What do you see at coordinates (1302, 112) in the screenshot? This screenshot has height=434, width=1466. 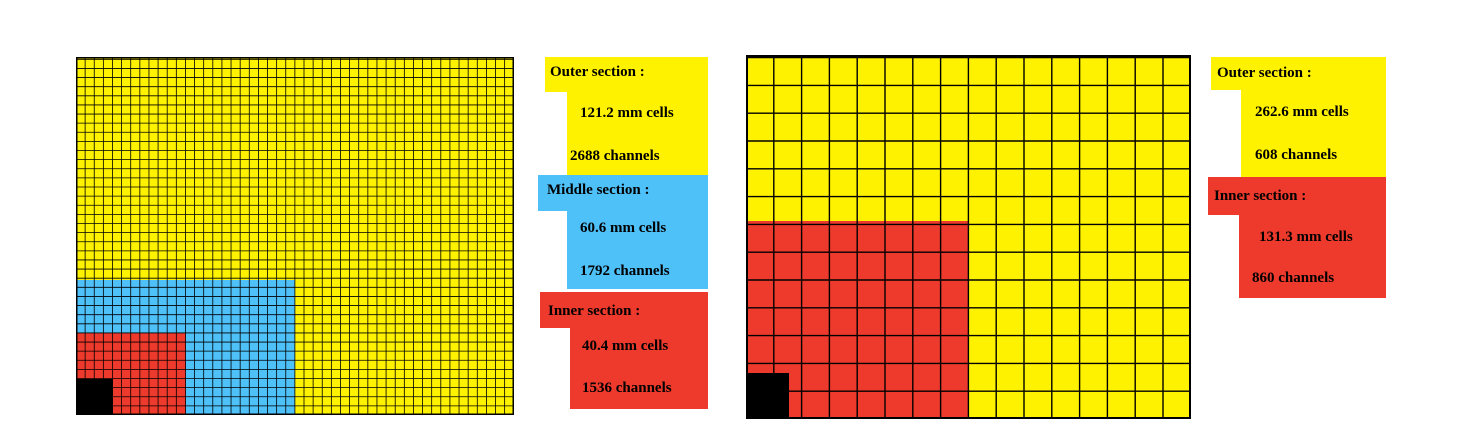 I see `outer-section-b-cell-size: 262.6 mm cells` at bounding box center [1302, 112].